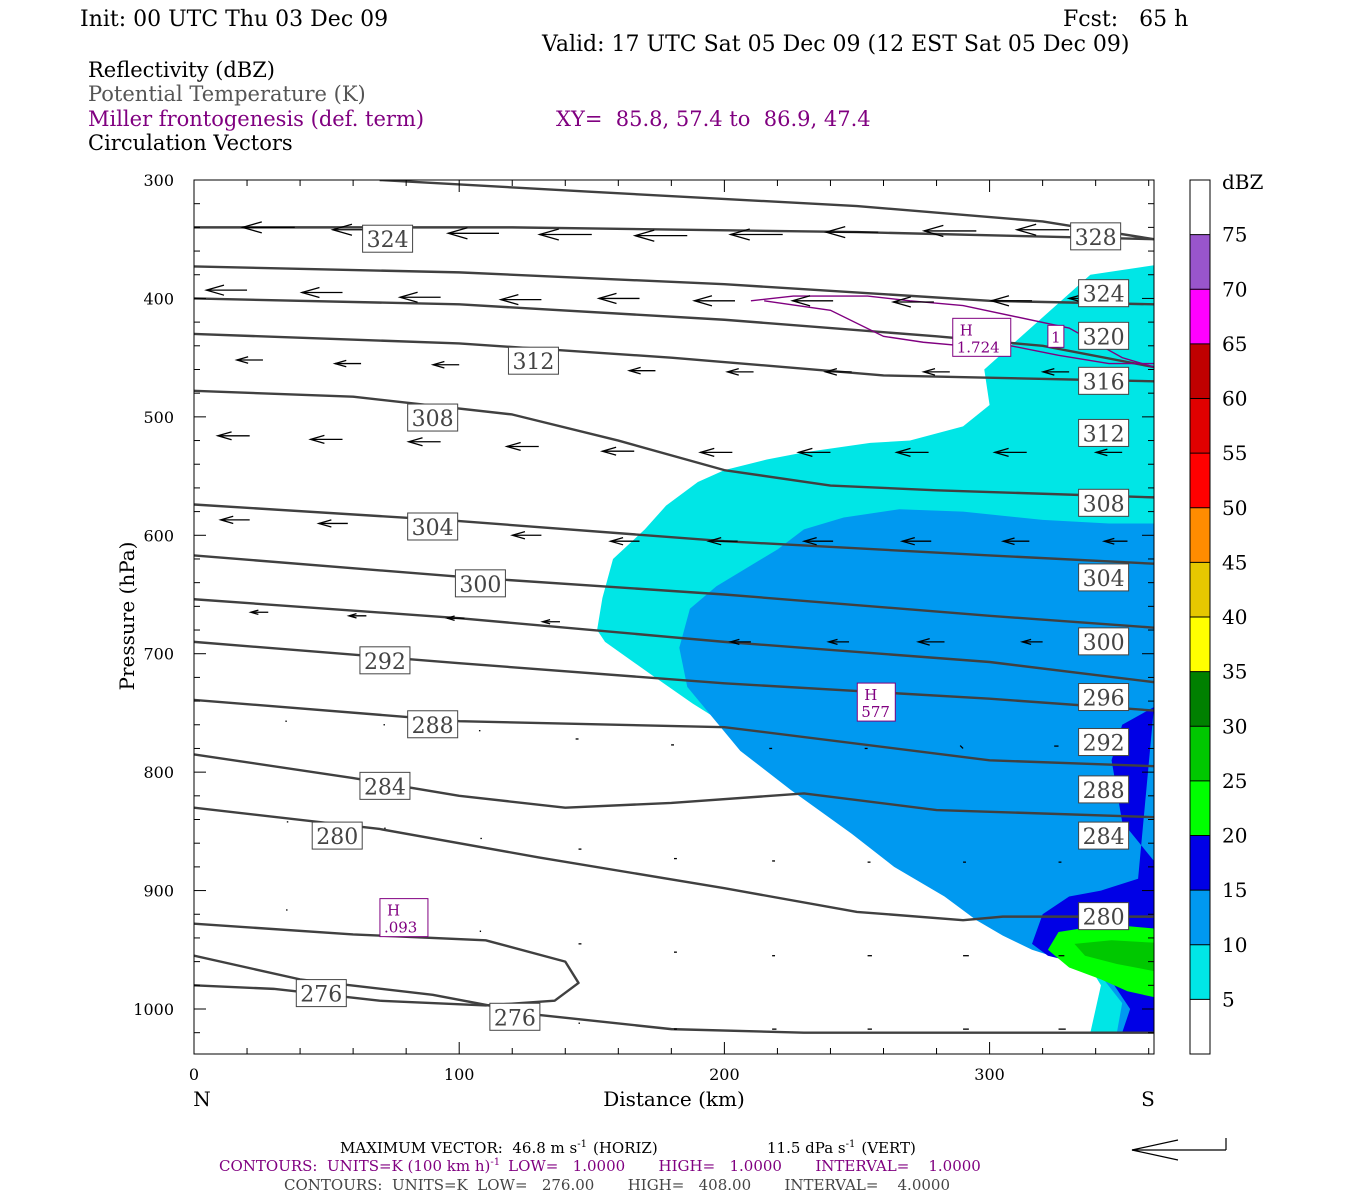 The image size is (1350, 1200). I want to click on field-reflectivity: Reflectivity (dBZ), so click(181, 70).